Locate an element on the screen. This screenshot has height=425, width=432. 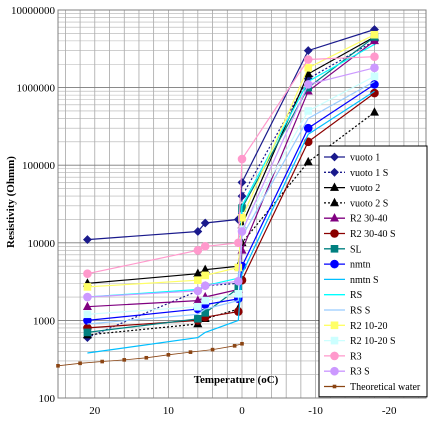
legend-entry: nmtn S is located at coordinates (351, 280).